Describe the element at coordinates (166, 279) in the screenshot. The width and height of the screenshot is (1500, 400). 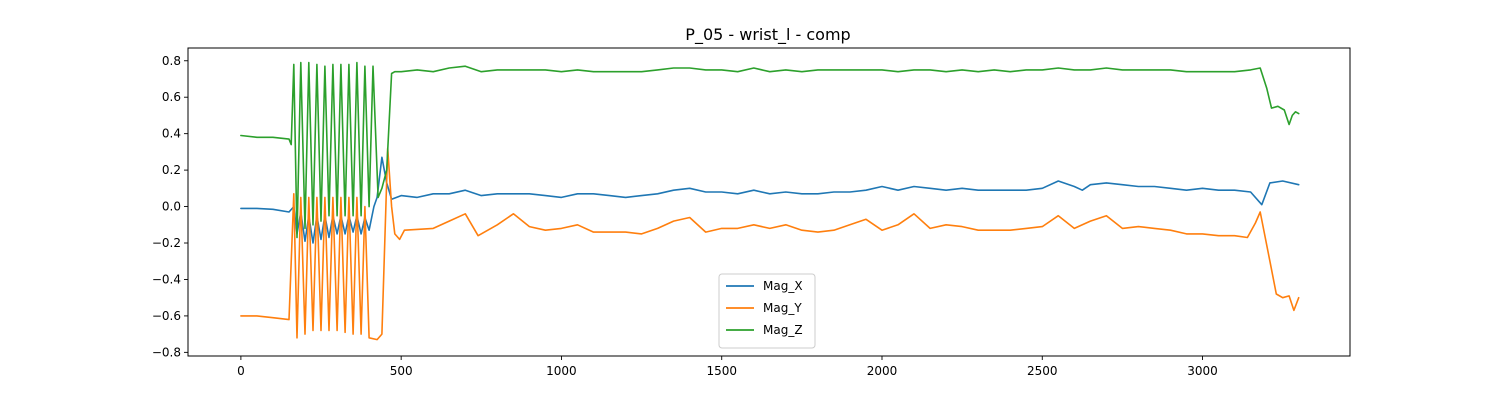
I see `y-tick-label: −0.4` at that location.